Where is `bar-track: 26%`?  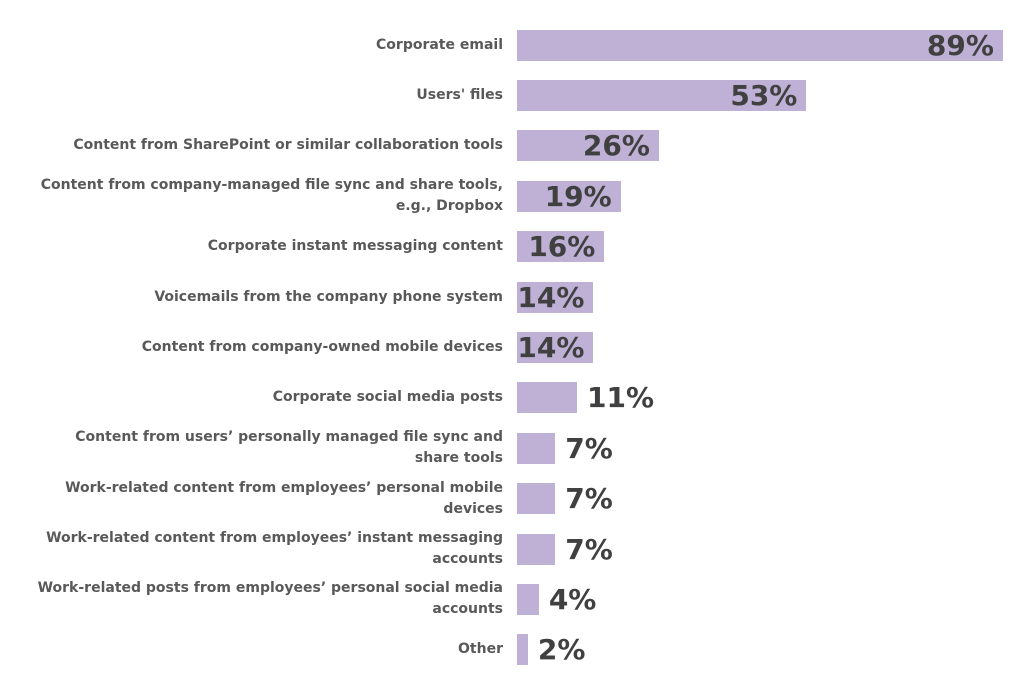 bar-track: 26% is located at coordinates (770, 146).